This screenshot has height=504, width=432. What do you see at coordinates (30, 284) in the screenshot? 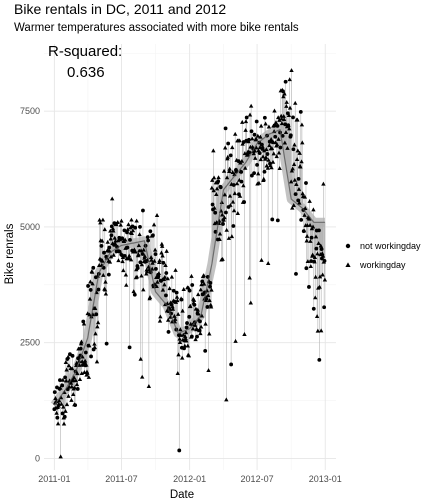
I see `y-axis-ticks: 0 2500 5000 7500` at bounding box center [30, 284].